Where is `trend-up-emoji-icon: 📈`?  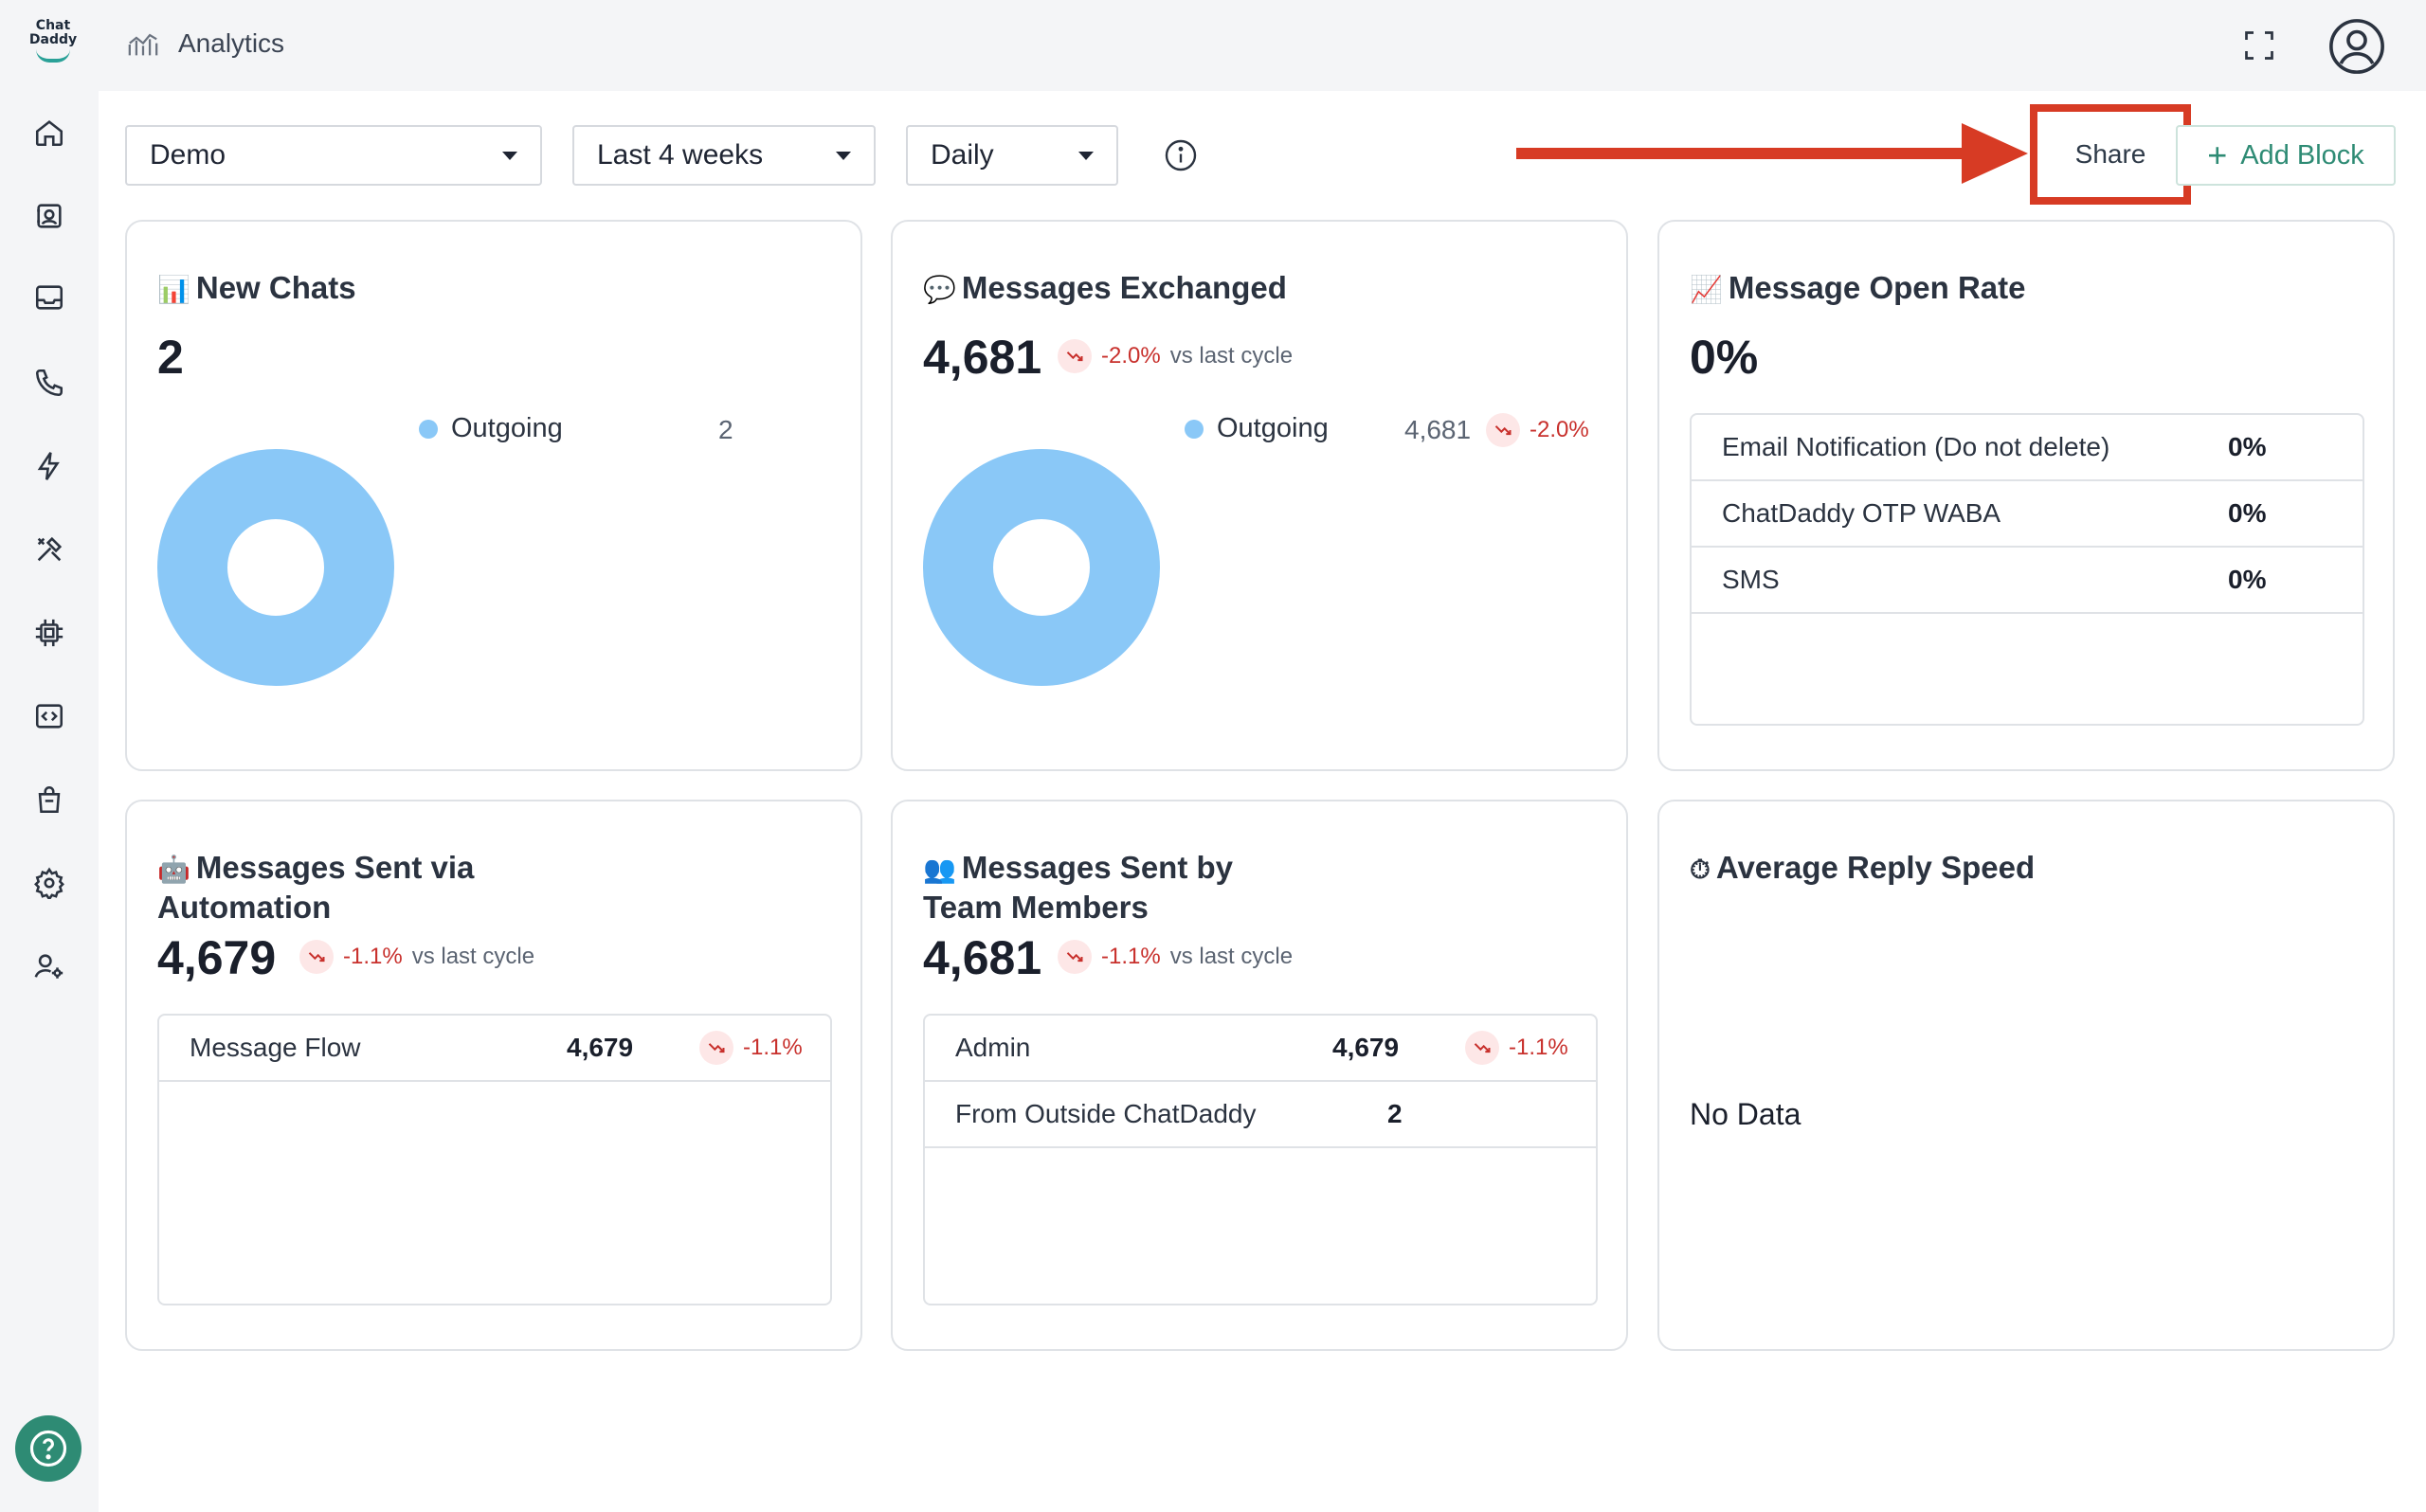
trend-up-emoji-icon: 📈 is located at coordinates (1706, 289).